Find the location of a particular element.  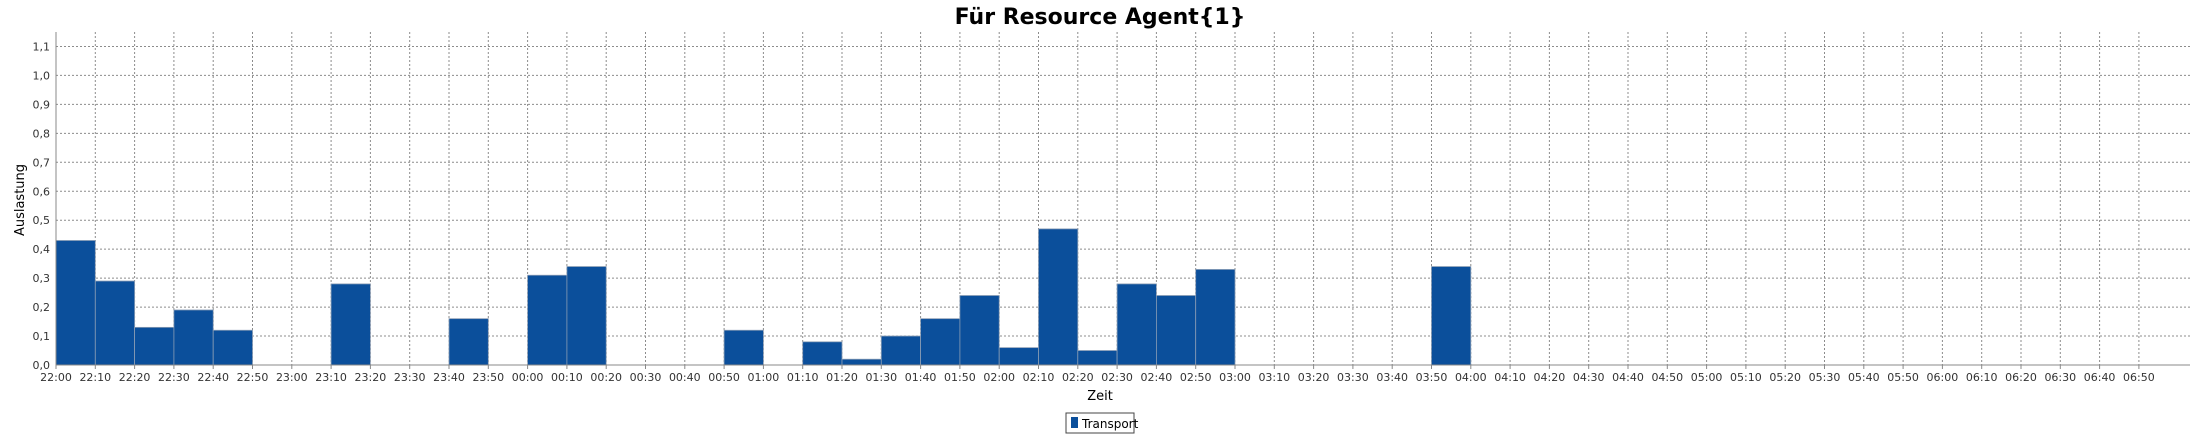

x-tick-label: 23:00 is located at coordinates (292, 377).